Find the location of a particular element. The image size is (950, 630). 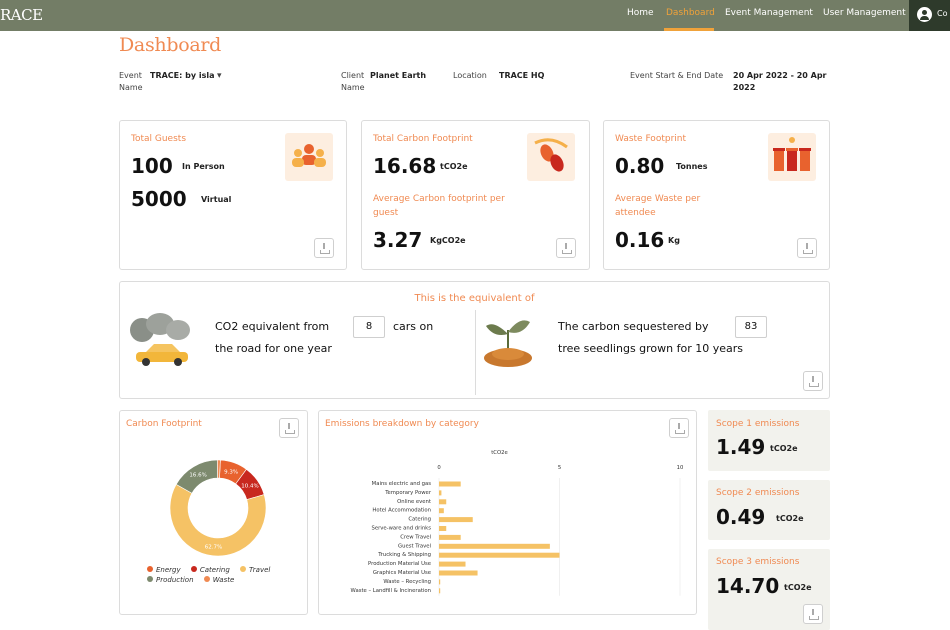

legend-item-catering: Catering is located at coordinates (210, 570).